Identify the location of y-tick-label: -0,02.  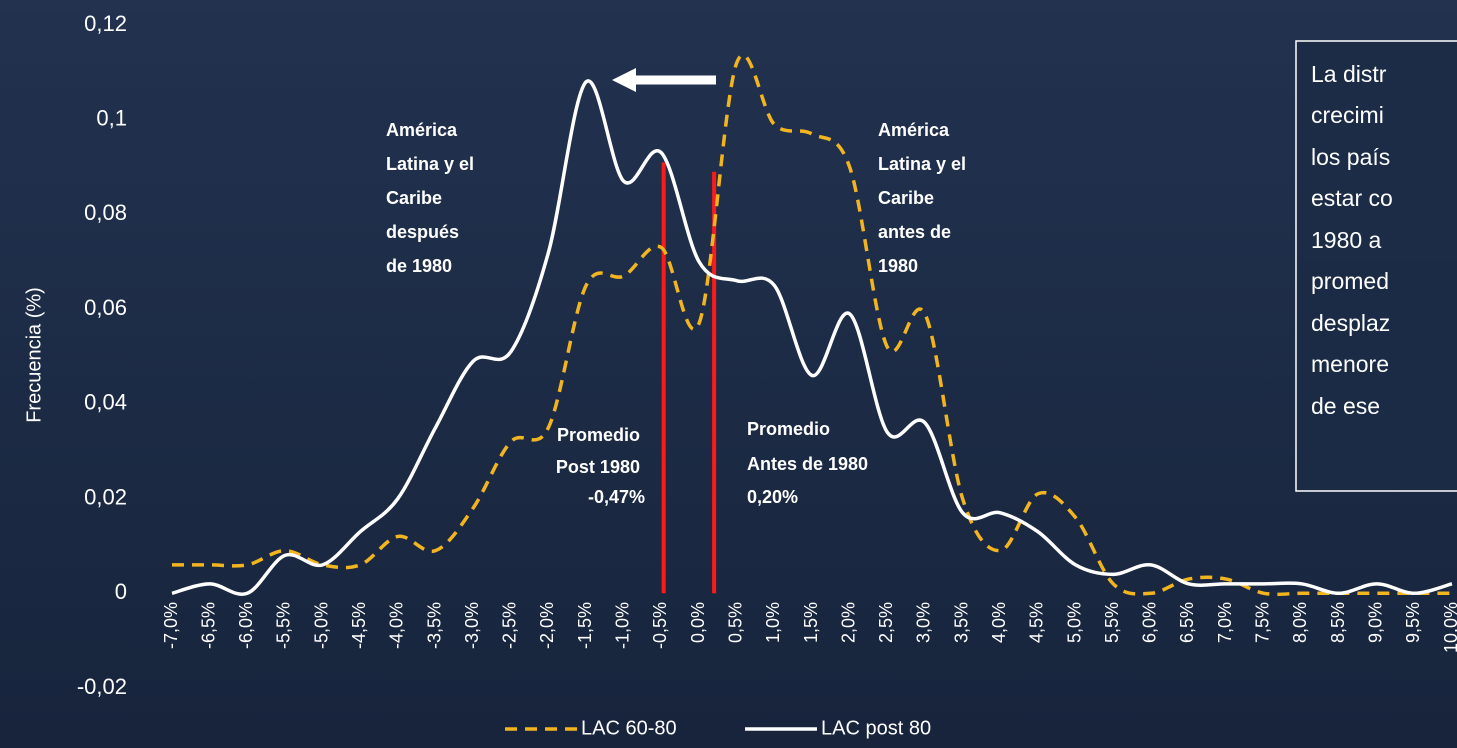
(102, 686).